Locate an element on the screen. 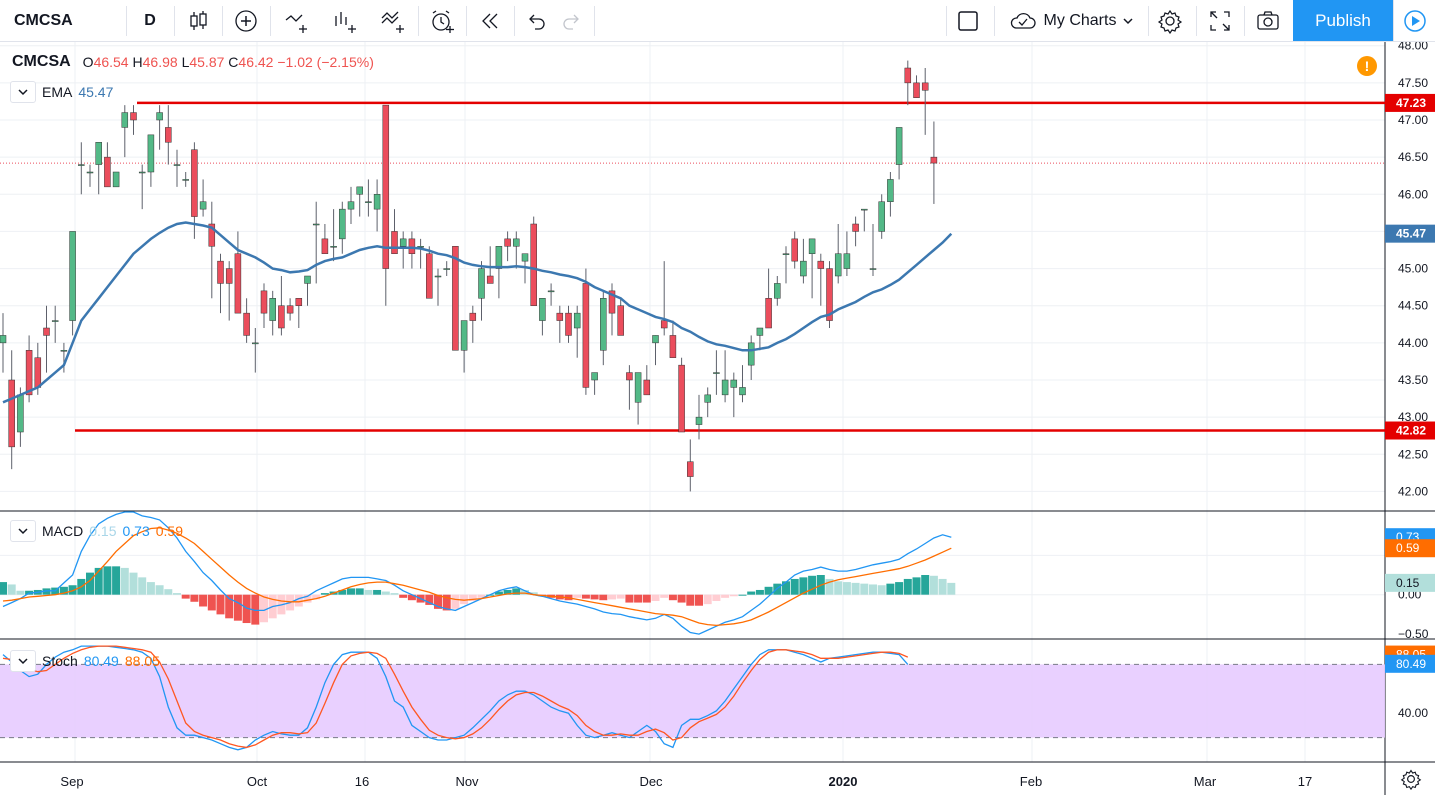 This screenshot has width=1435, height=795. legend-close: 46.42 is located at coordinates (256, 62).